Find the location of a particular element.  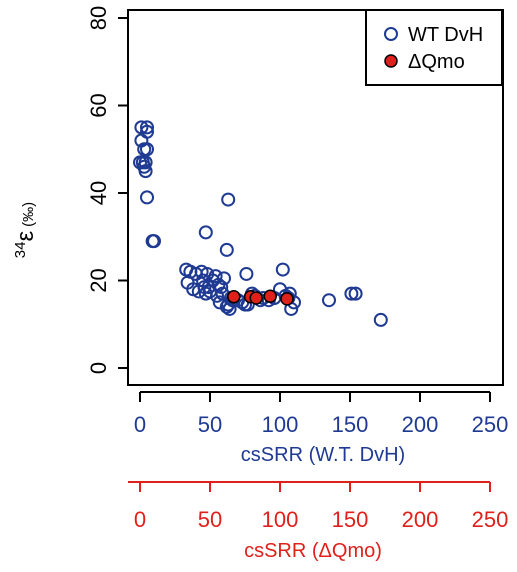

y-tick-label: 60 is located at coordinates (98, 105).